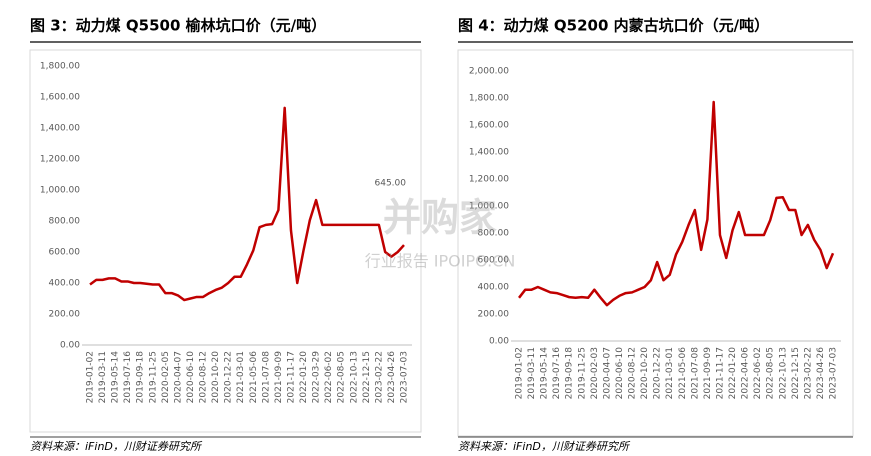 The image size is (871, 456). Describe the element at coordinates (178, 26) in the screenshot. I see `chart-title: 图 3：动力煤 Q5500 榆林坑口价（元/吨）` at that location.